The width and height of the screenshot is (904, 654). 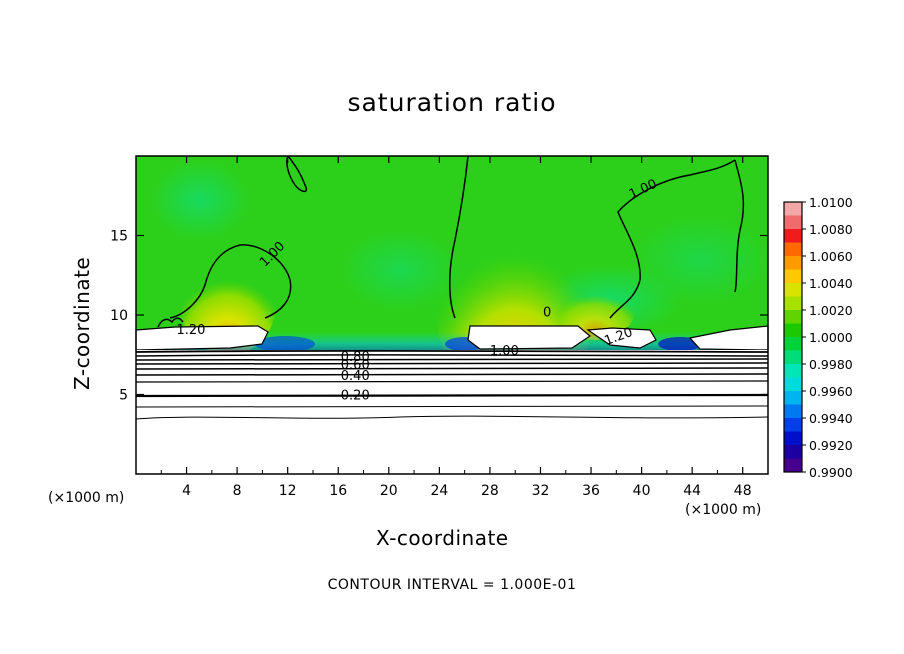 What do you see at coordinates (831, 283) in the screenshot?
I see `colorbar-label: 1.0040` at bounding box center [831, 283].